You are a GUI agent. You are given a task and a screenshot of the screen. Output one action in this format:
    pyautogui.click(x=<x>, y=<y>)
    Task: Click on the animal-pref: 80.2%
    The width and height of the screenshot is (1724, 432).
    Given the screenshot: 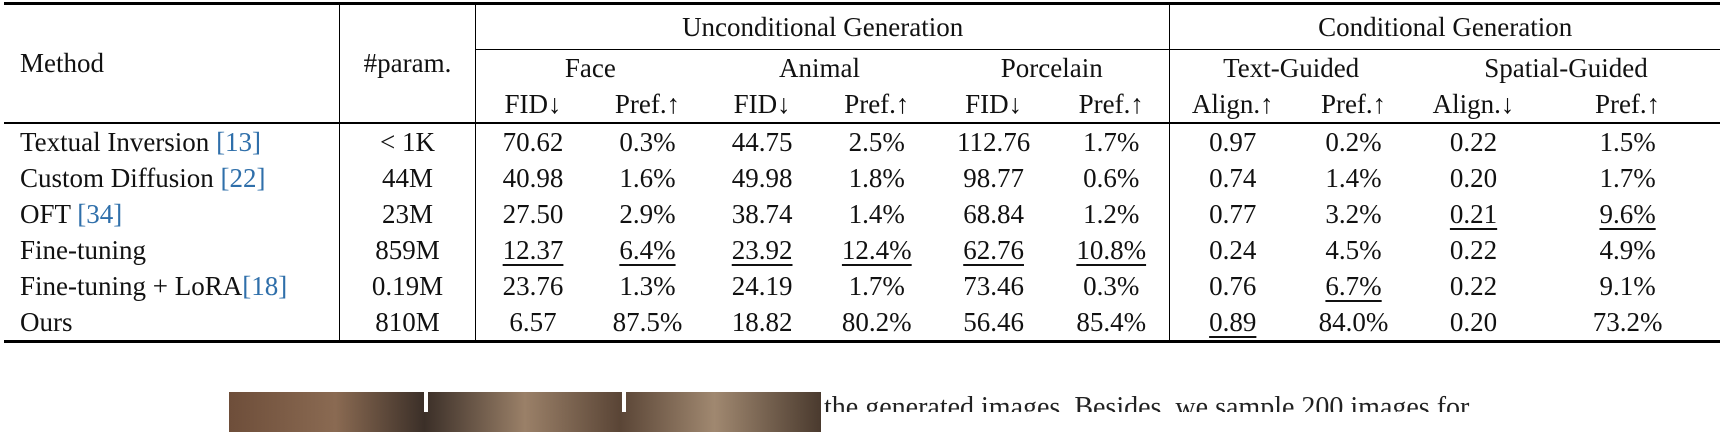 What is the action you would take?
    pyautogui.click(x=876, y=321)
    